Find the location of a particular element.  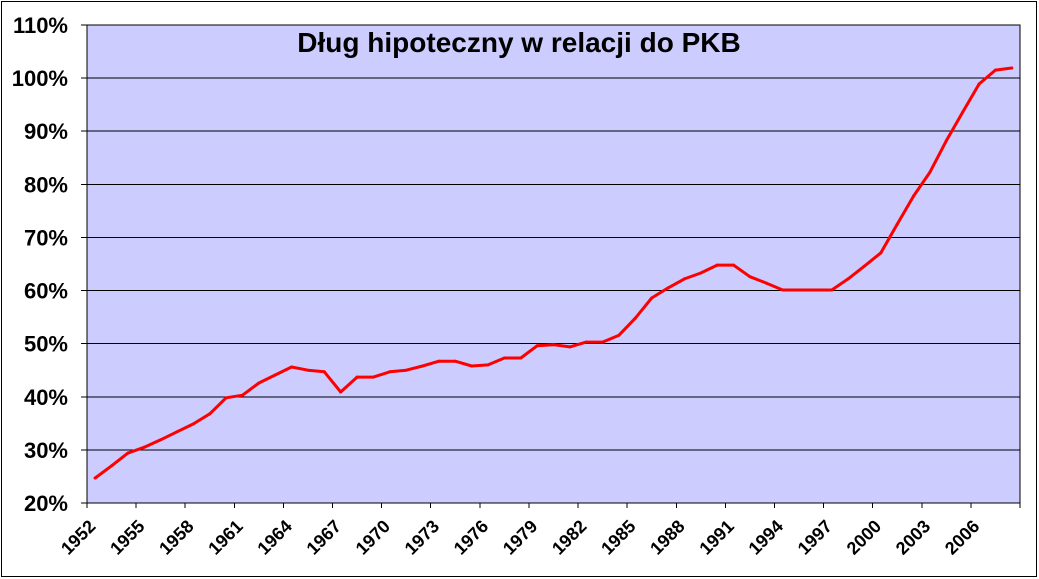

y-tick-label-110: 110% is located at coordinates (40, 25).